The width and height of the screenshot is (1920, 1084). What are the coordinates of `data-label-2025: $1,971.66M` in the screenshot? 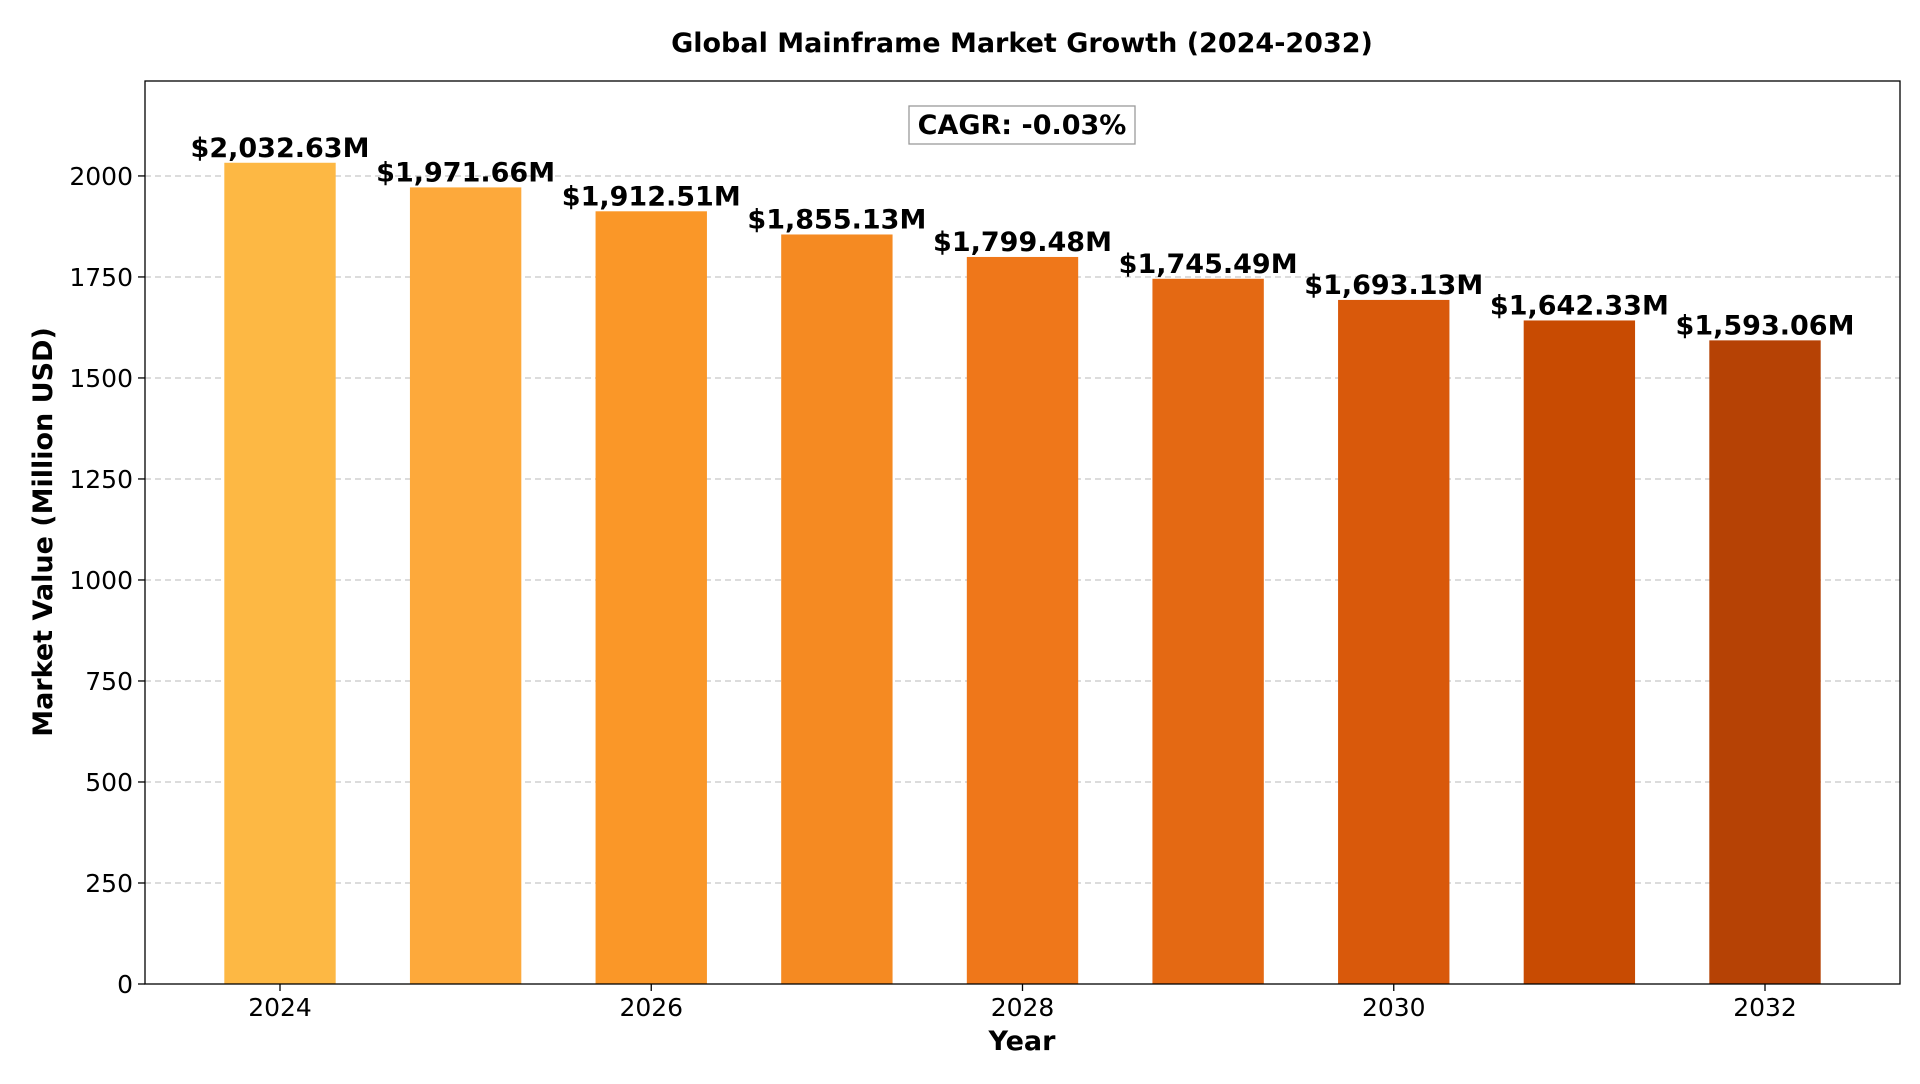 It's located at (465, 172).